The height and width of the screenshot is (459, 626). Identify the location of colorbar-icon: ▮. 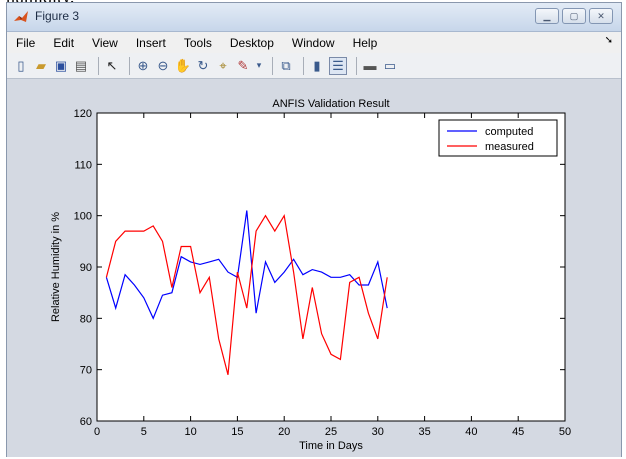
(317, 65).